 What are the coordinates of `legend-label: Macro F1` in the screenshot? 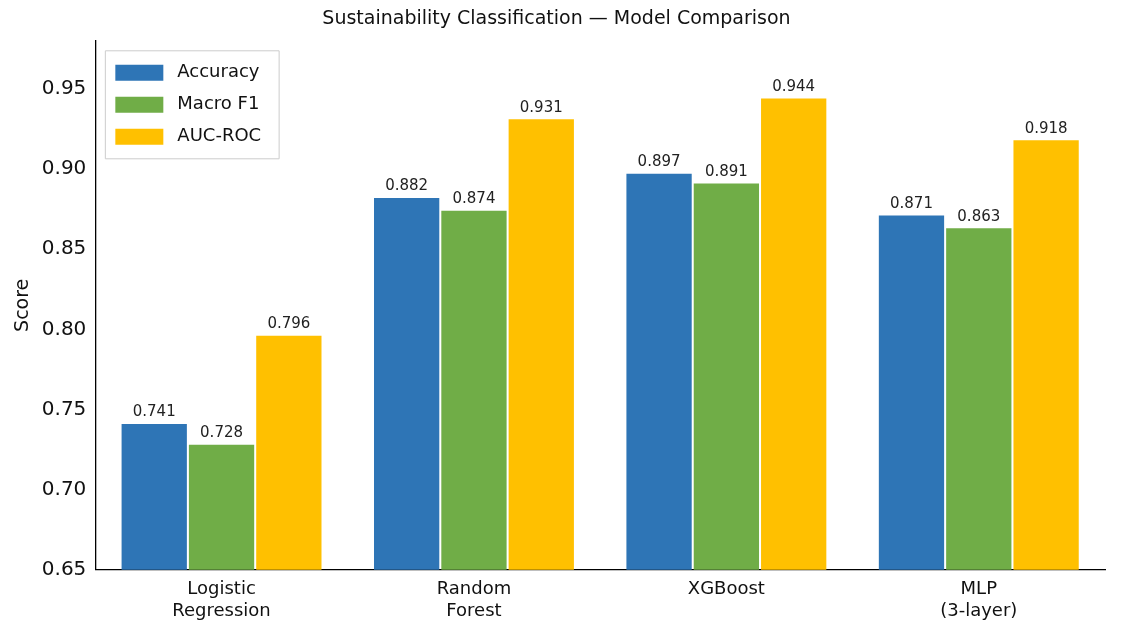 It's located at (218, 103).